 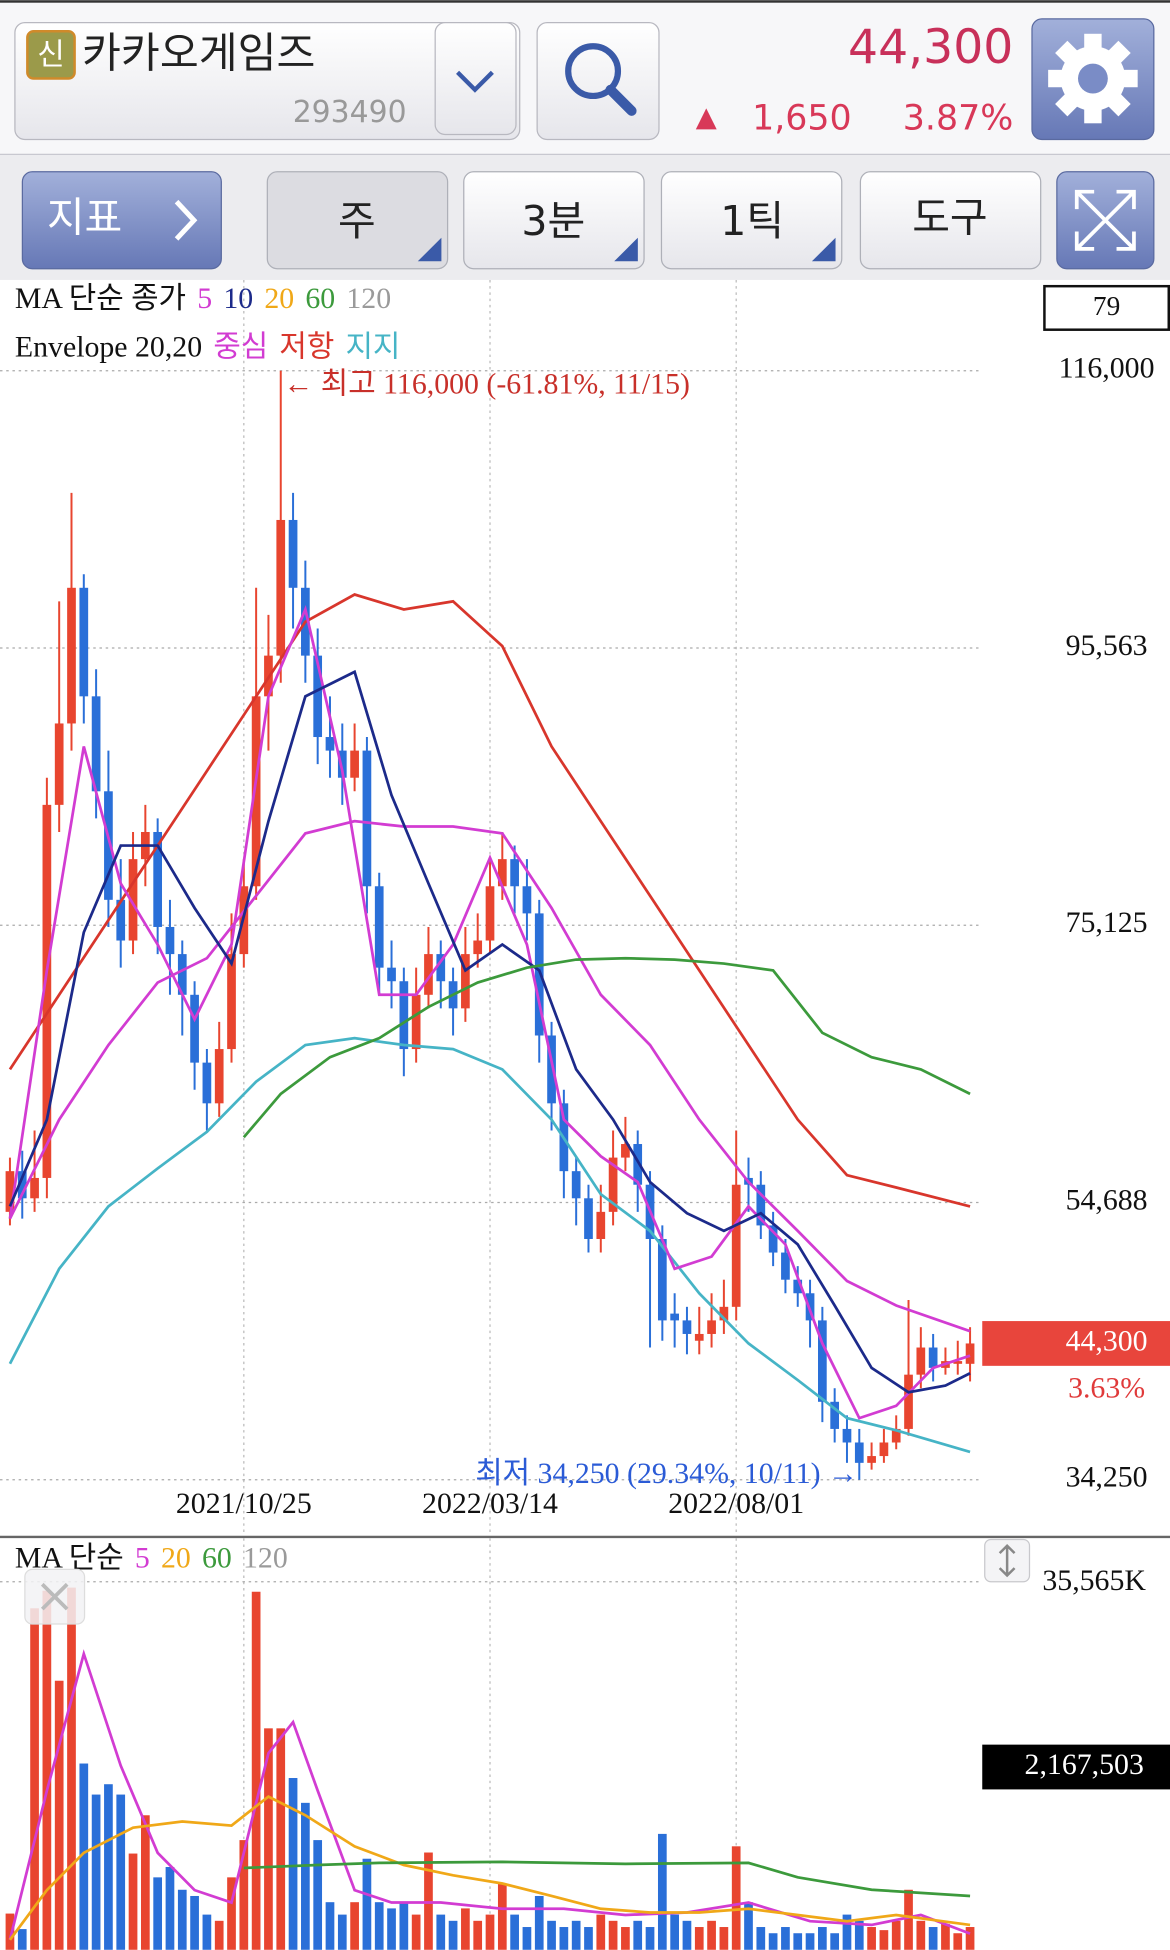 I want to click on search-button, so click(x=598, y=81).